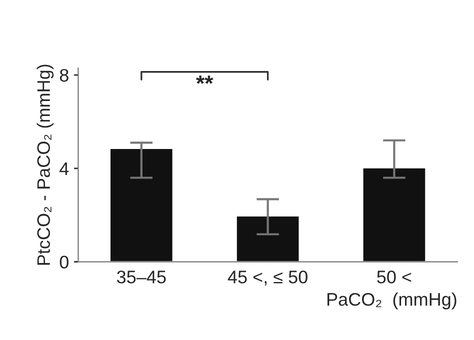 The image size is (474, 340). Describe the element at coordinates (394, 277) in the screenshot. I see `x-tick-label: 50 <` at that location.